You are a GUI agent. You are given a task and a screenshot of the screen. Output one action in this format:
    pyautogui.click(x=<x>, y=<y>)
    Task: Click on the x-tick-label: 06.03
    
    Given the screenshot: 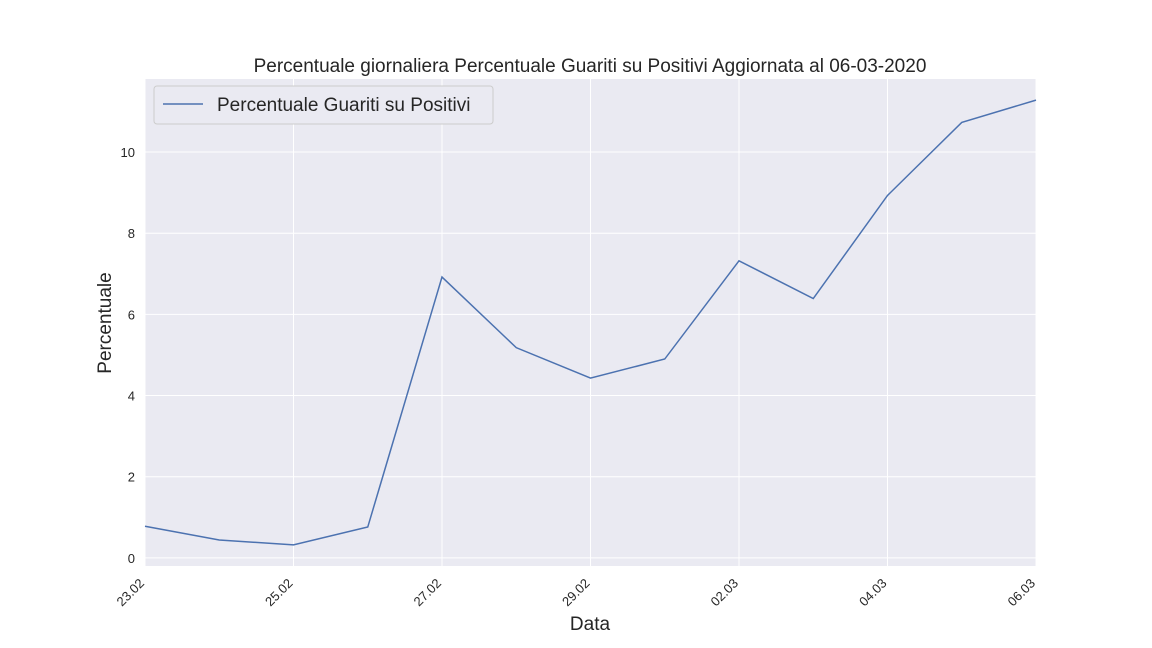 What is the action you would take?
    pyautogui.click(x=1022, y=593)
    